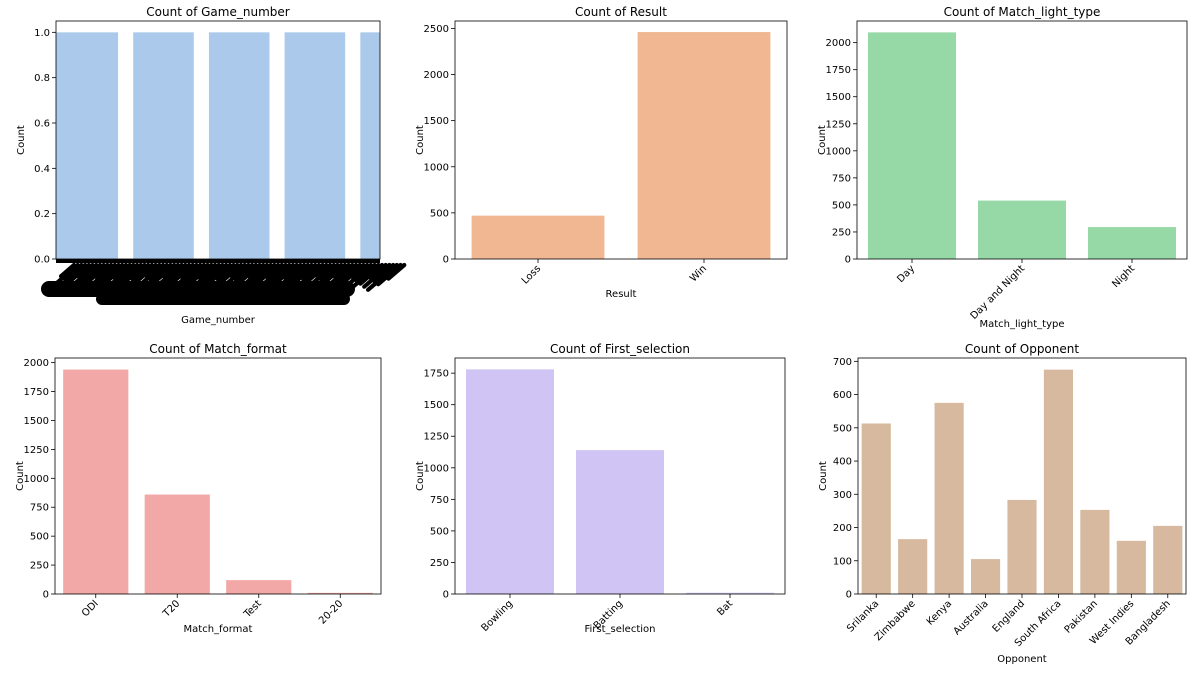  I want to click on y-tick-label: 1.0, so click(42, 33).